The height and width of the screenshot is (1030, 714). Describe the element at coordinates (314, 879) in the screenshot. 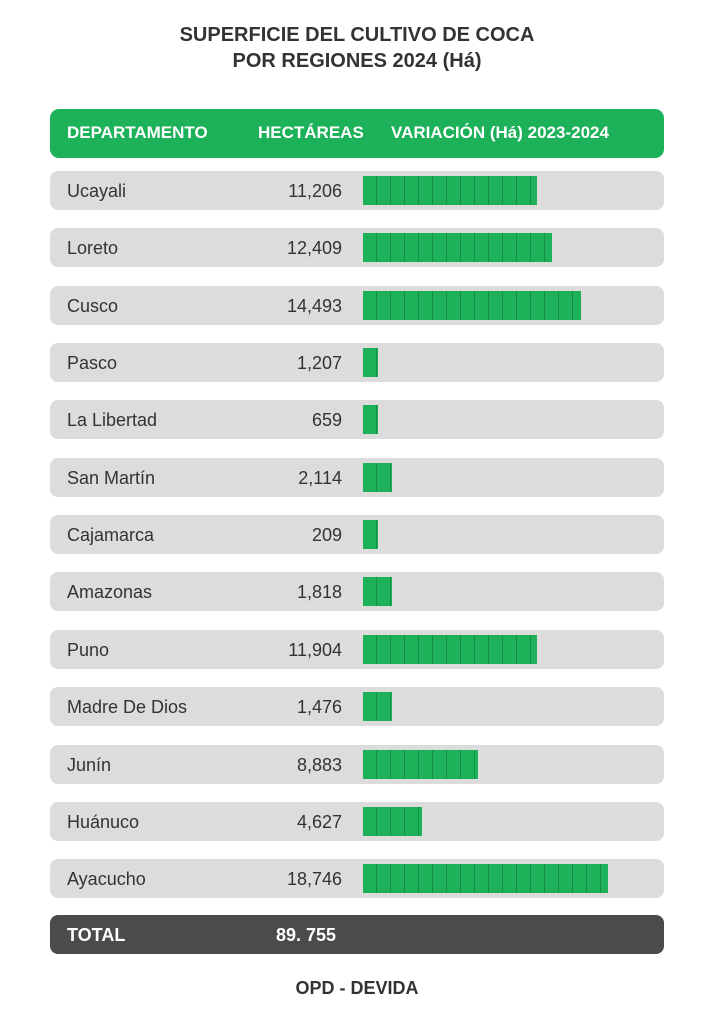

I see `hectareas-cell: 18,746` at that location.